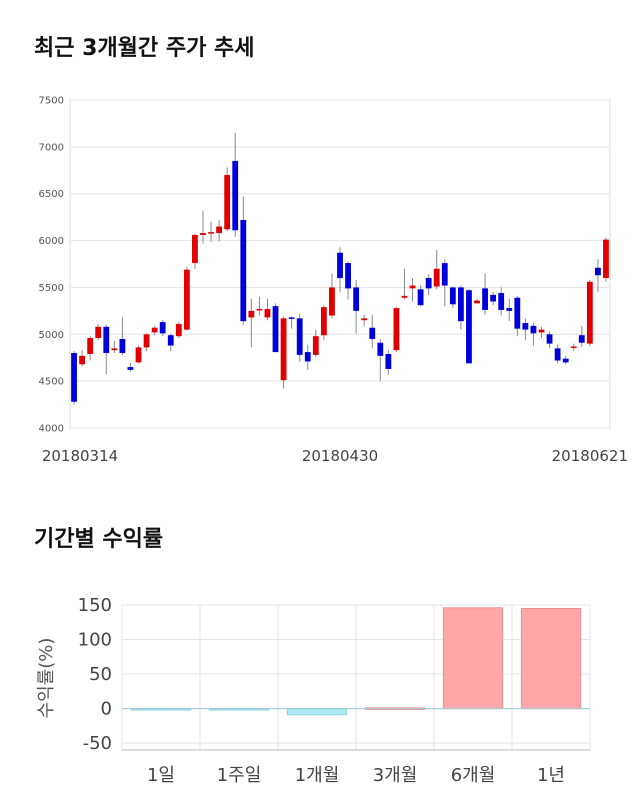 This screenshot has height=810, width=640. What do you see at coordinates (144, 48) in the screenshot?
I see `stock-trend-title: 최근 3개월간 주가 추세` at bounding box center [144, 48].